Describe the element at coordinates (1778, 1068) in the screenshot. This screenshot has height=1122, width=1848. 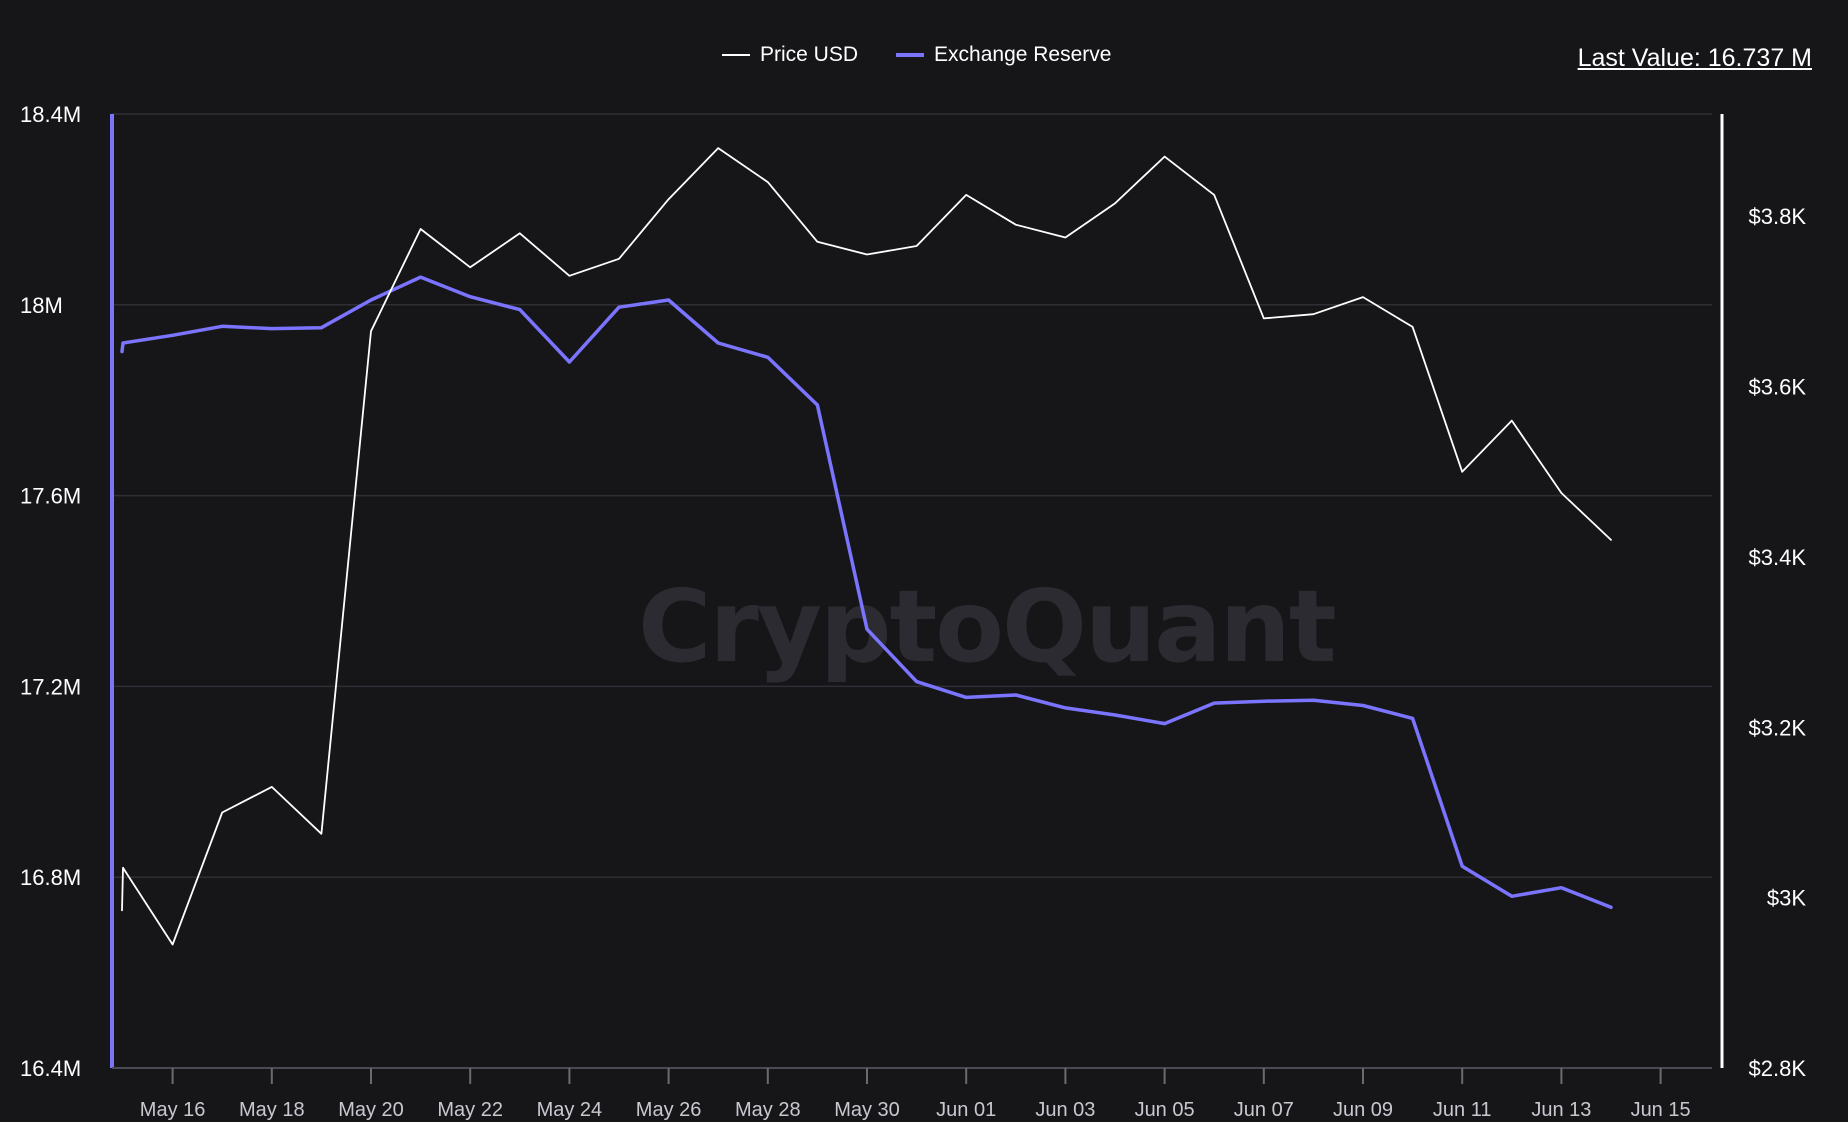
I see `y-right-tick-label: $2.8K` at that location.